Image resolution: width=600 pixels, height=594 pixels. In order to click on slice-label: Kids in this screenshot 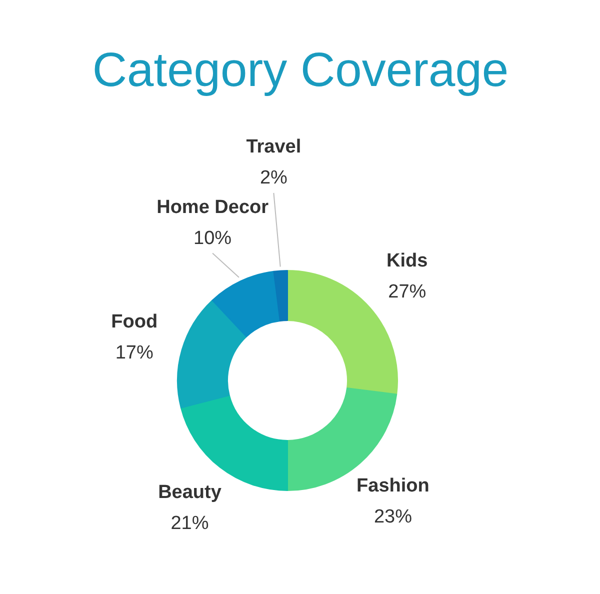, I will do `click(407, 261)`.